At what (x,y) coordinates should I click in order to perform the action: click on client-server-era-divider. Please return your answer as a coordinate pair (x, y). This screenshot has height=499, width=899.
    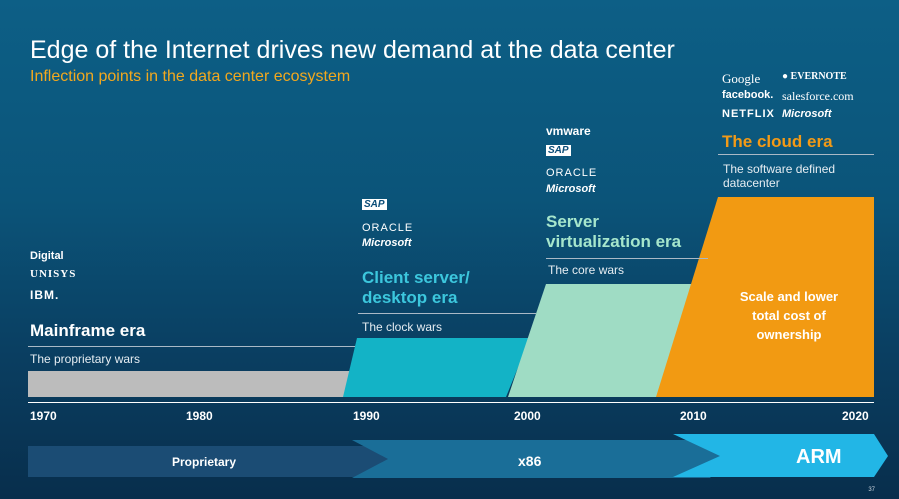
    Looking at the image, I should click on (447, 313).